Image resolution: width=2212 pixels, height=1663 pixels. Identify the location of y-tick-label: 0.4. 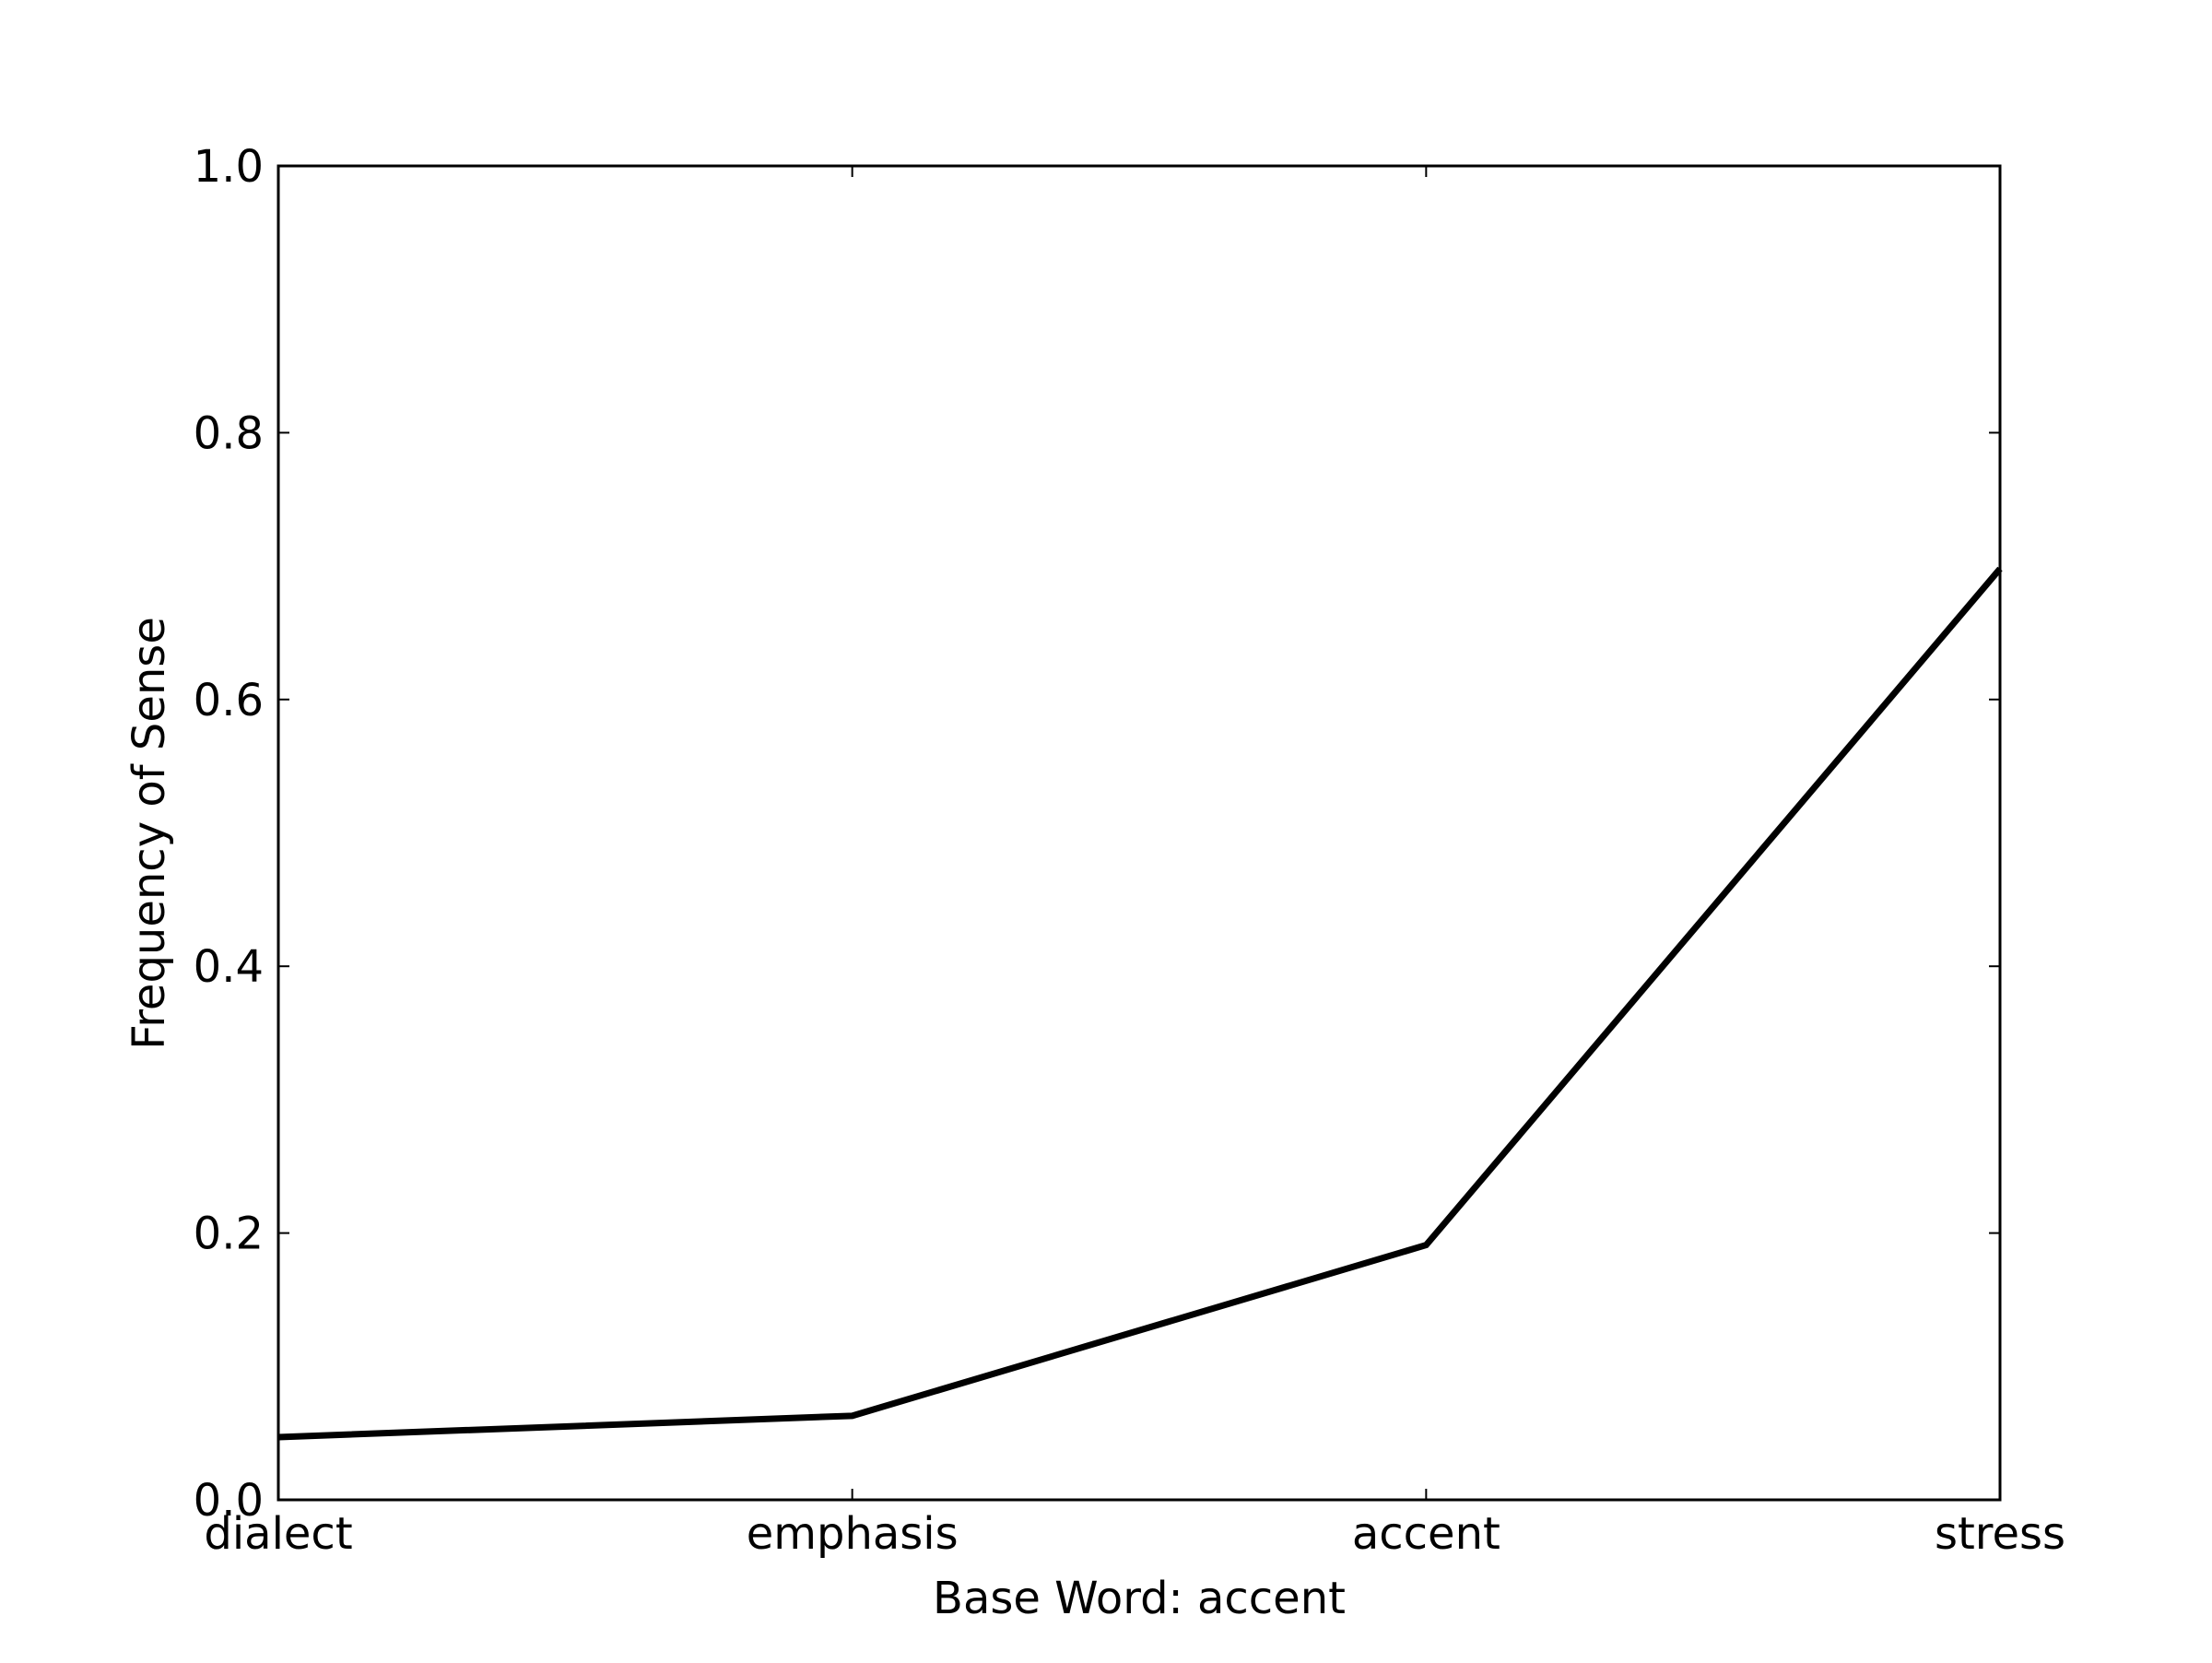
(229, 967).